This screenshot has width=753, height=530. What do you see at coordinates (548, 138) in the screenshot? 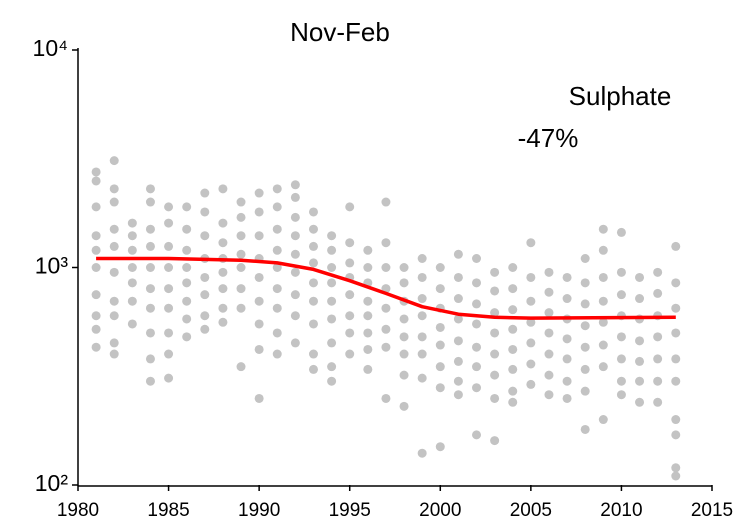
I see `annotation: -47%` at bounding box center [548, 138].